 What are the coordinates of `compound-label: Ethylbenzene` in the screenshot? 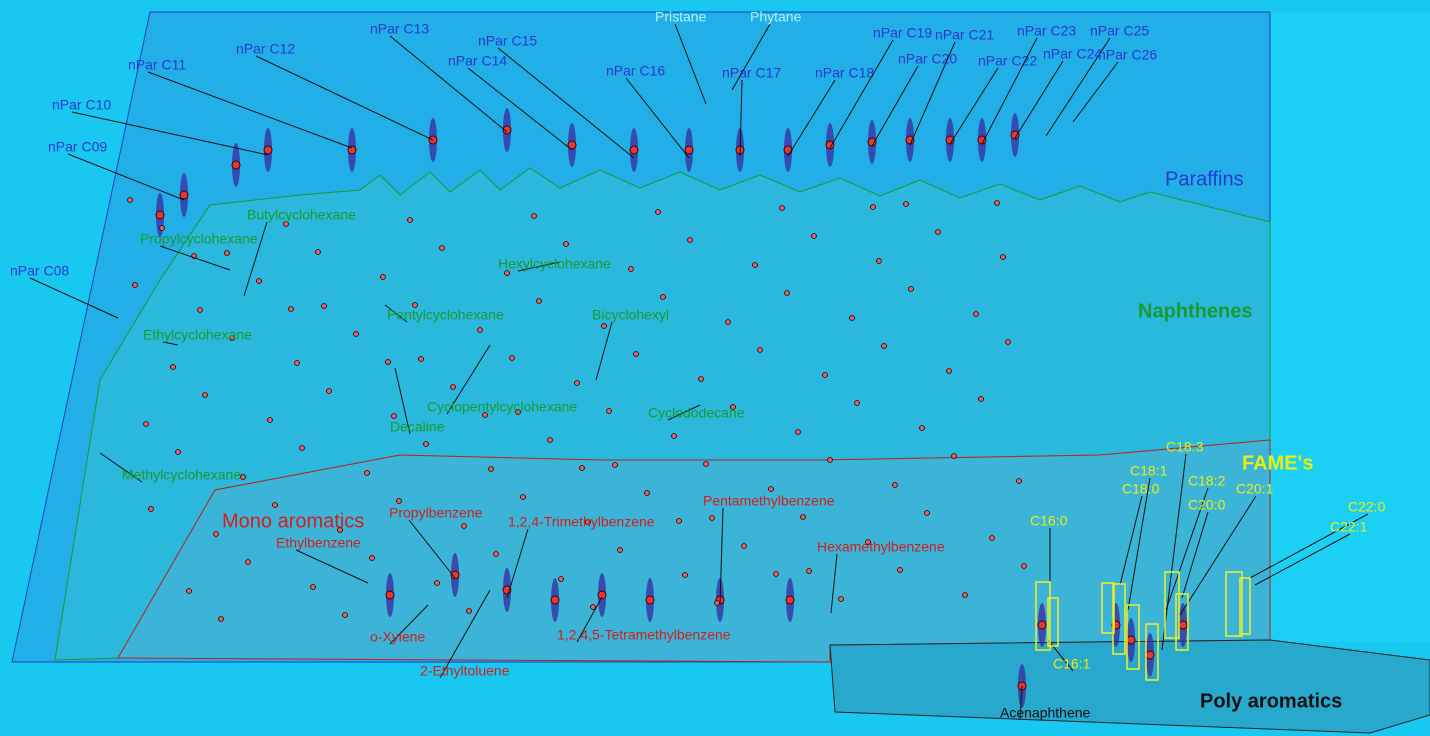 It's located at (318, 543).